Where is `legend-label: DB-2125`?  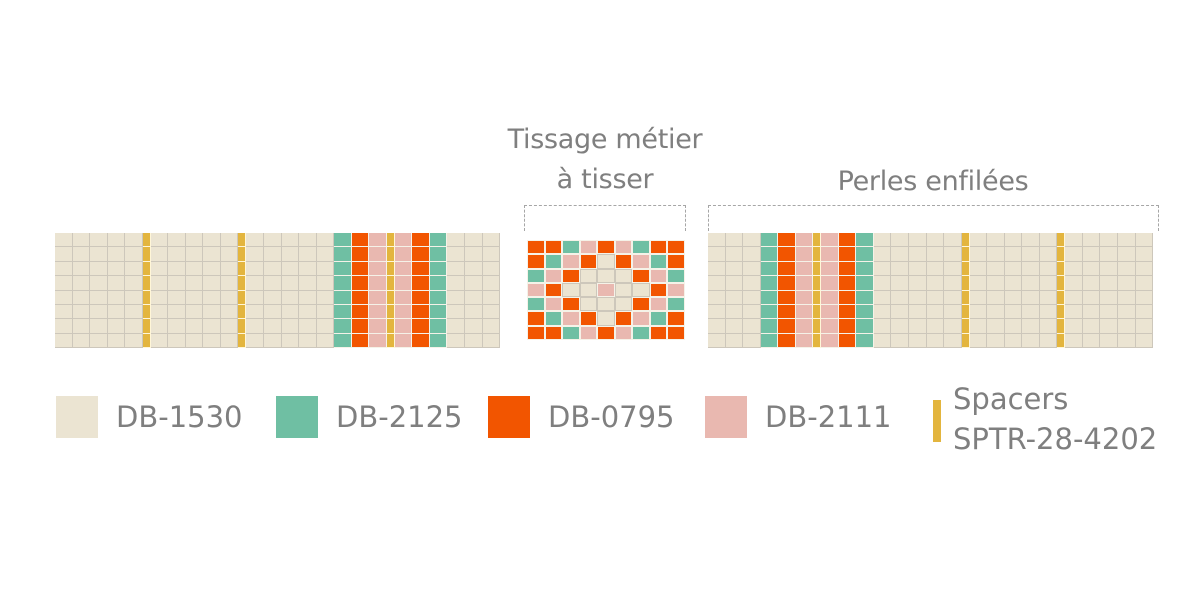 legend-label: DB-2125 is located at coordinates (399, 417).